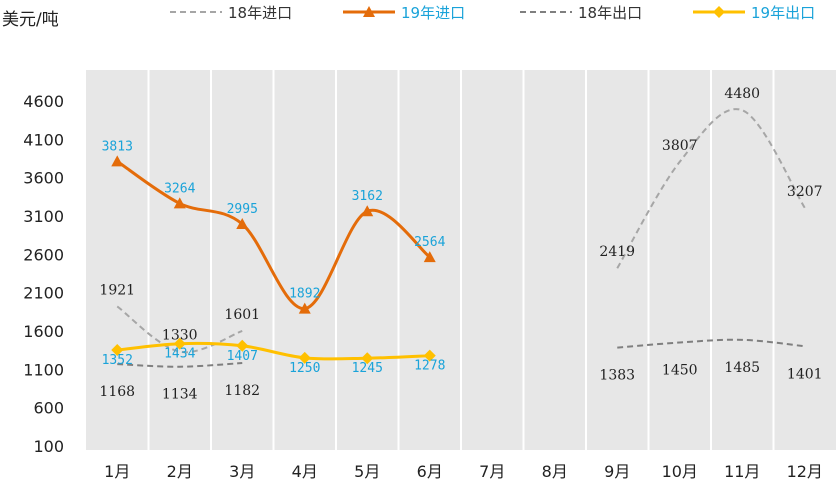  Describe the element at coordinates (179, 354) in the screenshot. I see `data-label: 1434` at that location.